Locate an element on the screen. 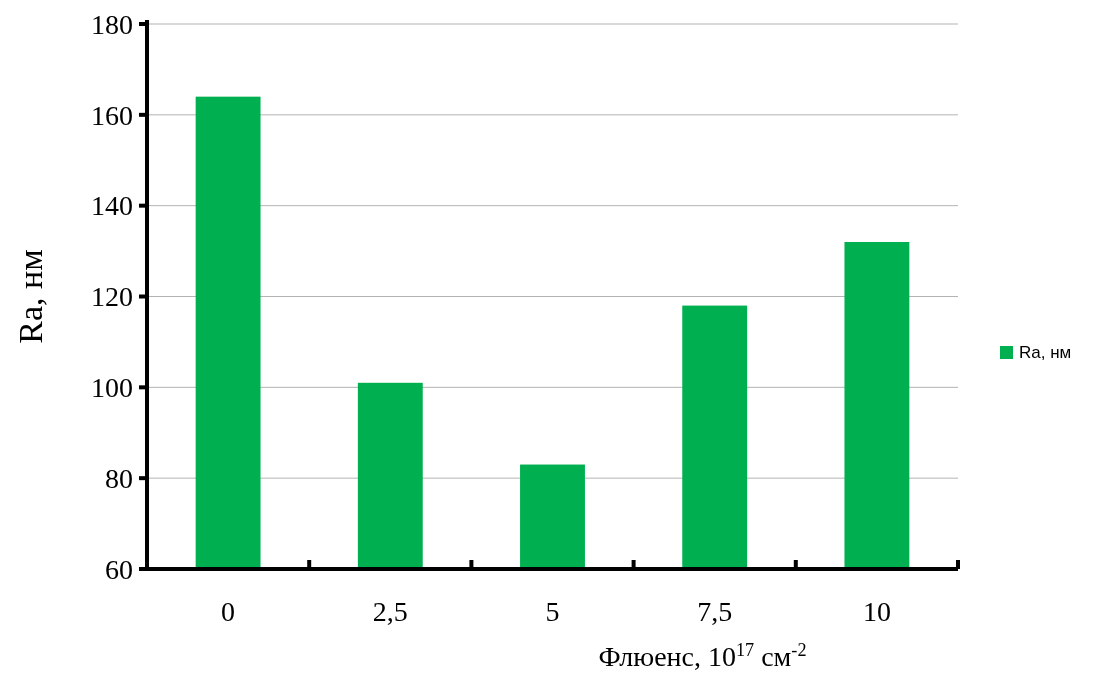 The height and width of the screenshot is (675, 1101). y-tick-label: 80 is located at coordinates (119, 478).